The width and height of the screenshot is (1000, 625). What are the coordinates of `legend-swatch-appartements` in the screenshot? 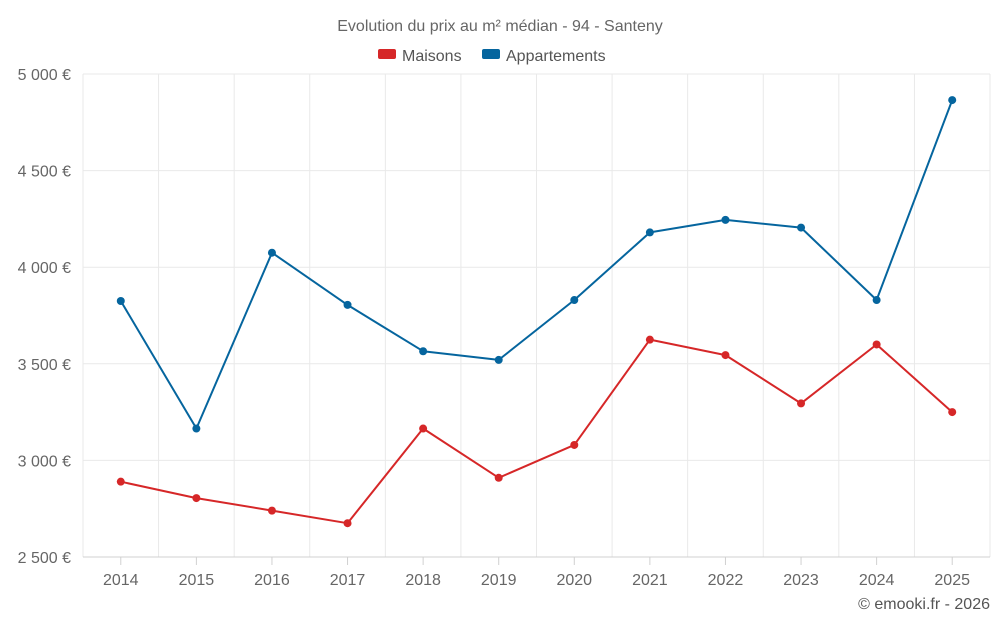 It's located at (491, 54).